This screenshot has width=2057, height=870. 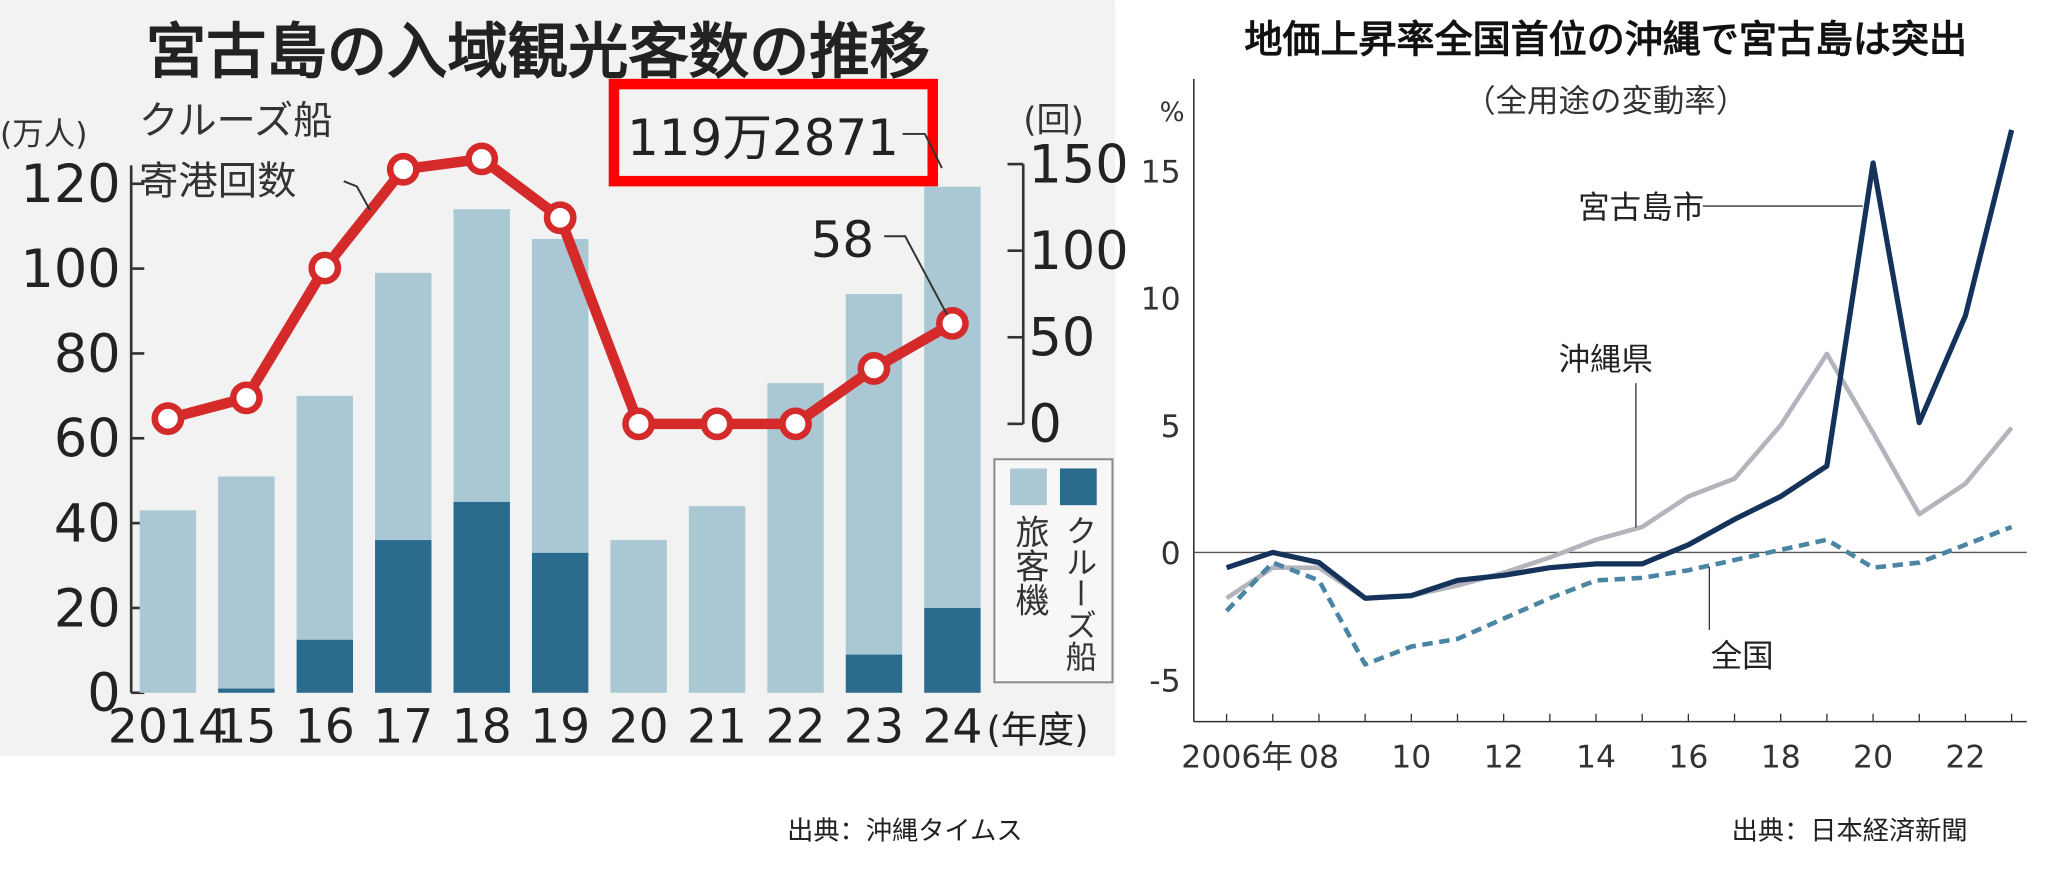 What do you see at coordinates (1172, 113) in the screenshot?
I see `percent-unit-label: %` at bounding box center [1172, 113].